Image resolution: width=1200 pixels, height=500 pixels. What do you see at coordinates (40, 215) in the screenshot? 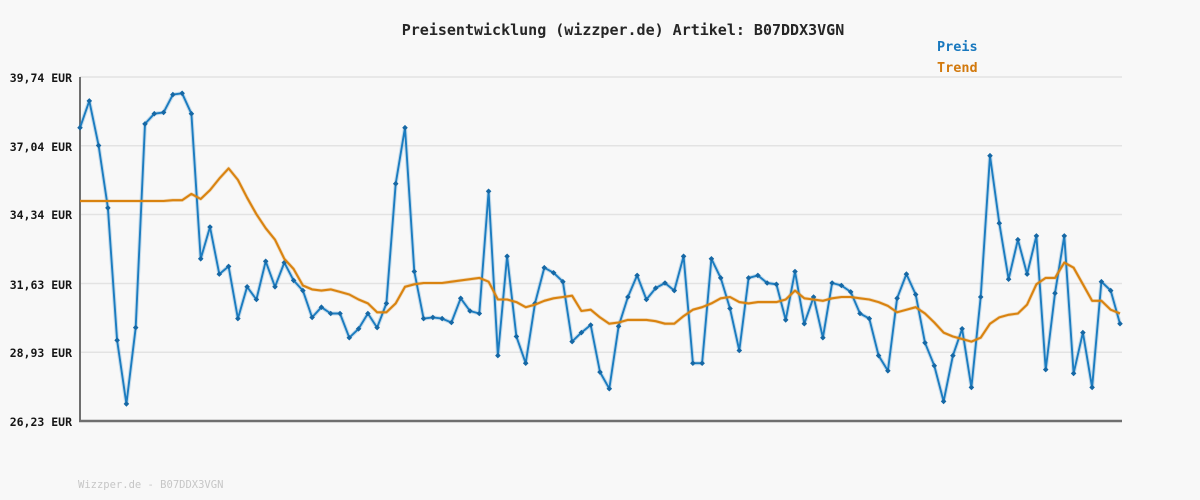
I see `y-tick-label: 34,34 EUR` at bounding box center [40, 215].